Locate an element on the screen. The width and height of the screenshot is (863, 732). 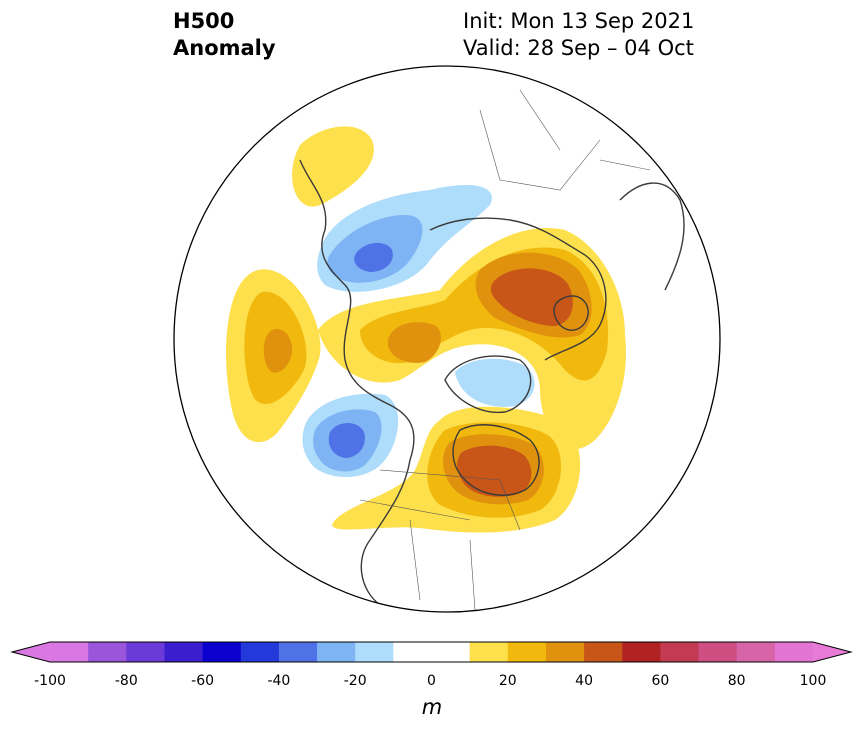
title-block-left: H500 Anomaly is located at coordinates (224, 35).